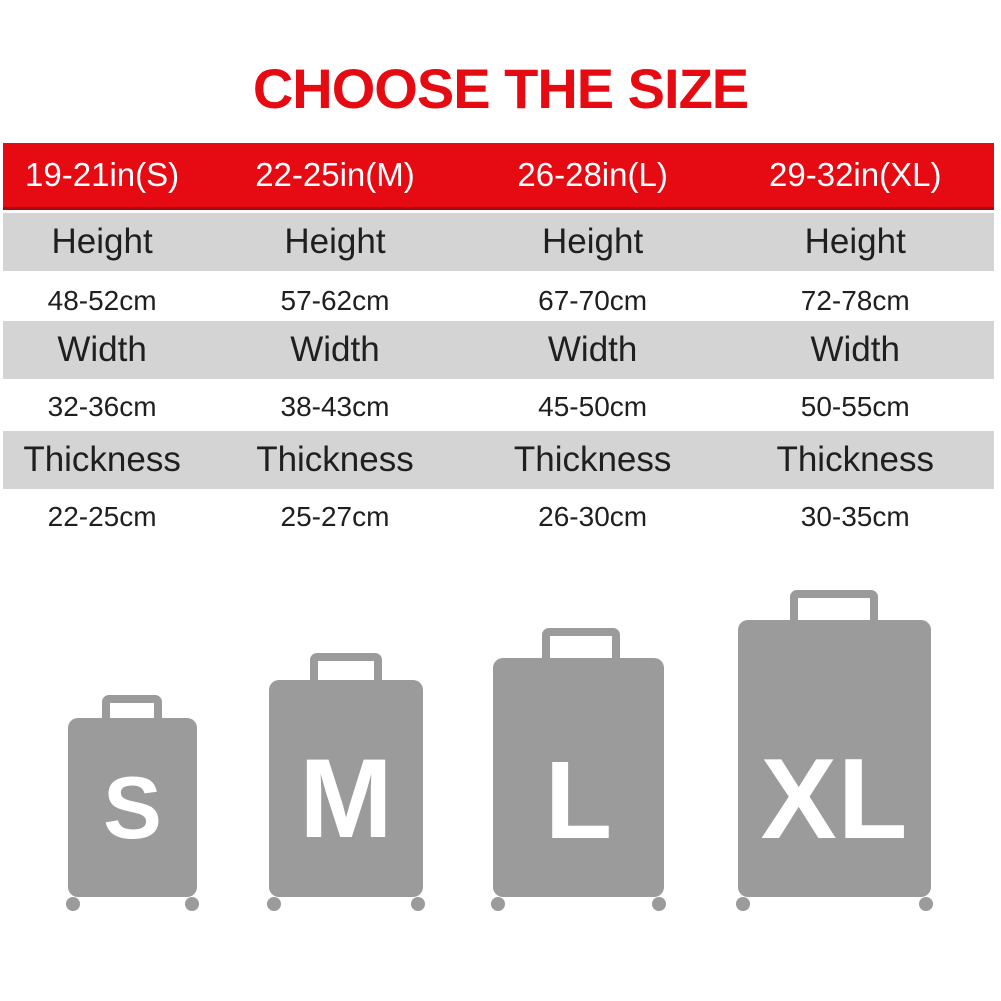 The width and height of the screenshot is (1001, 1001). I want to click on column-header-xl: 29-32in(XL), so click(855, 174).